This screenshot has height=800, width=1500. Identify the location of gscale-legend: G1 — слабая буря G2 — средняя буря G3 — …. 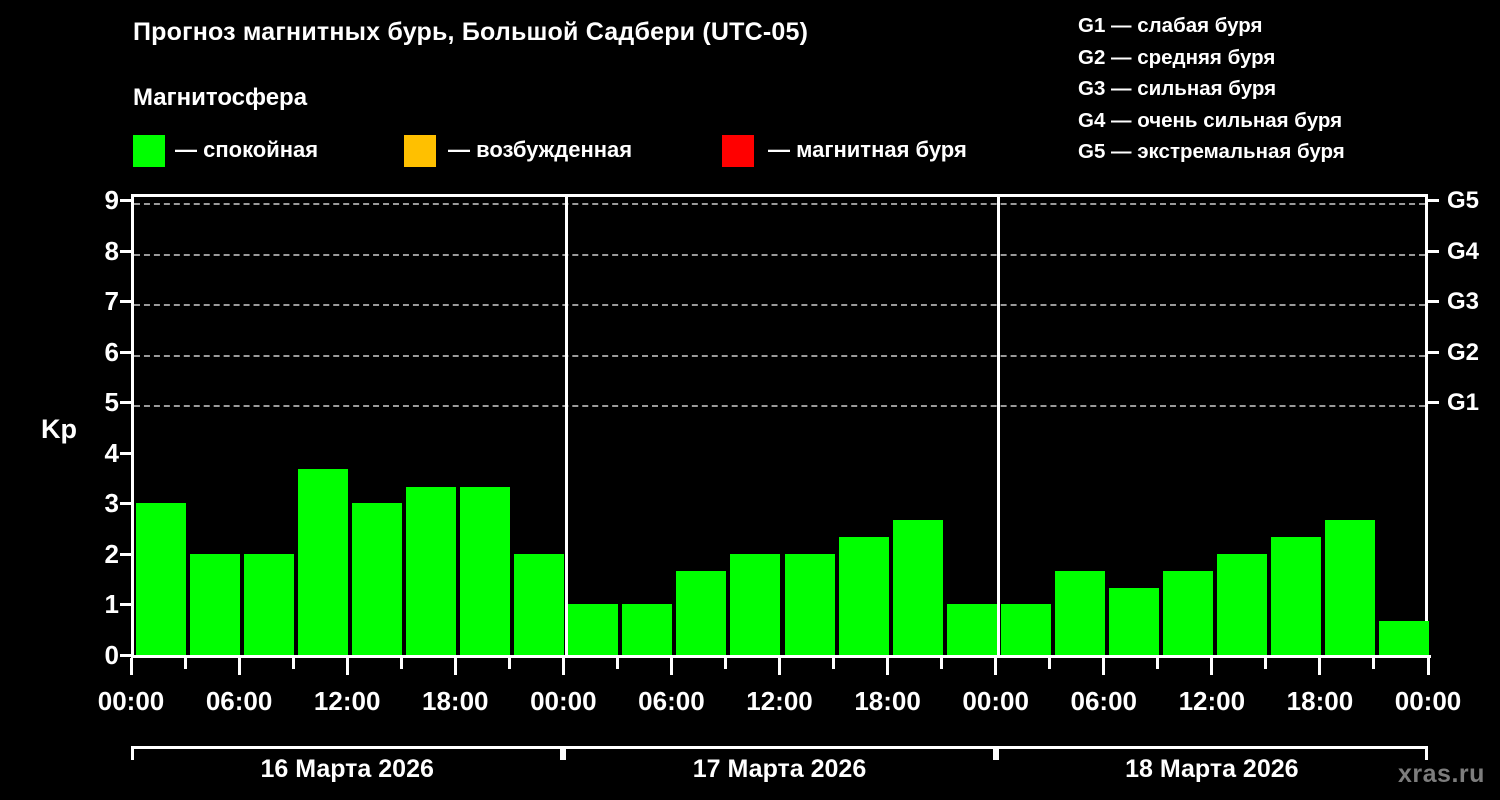
(1288, 89).